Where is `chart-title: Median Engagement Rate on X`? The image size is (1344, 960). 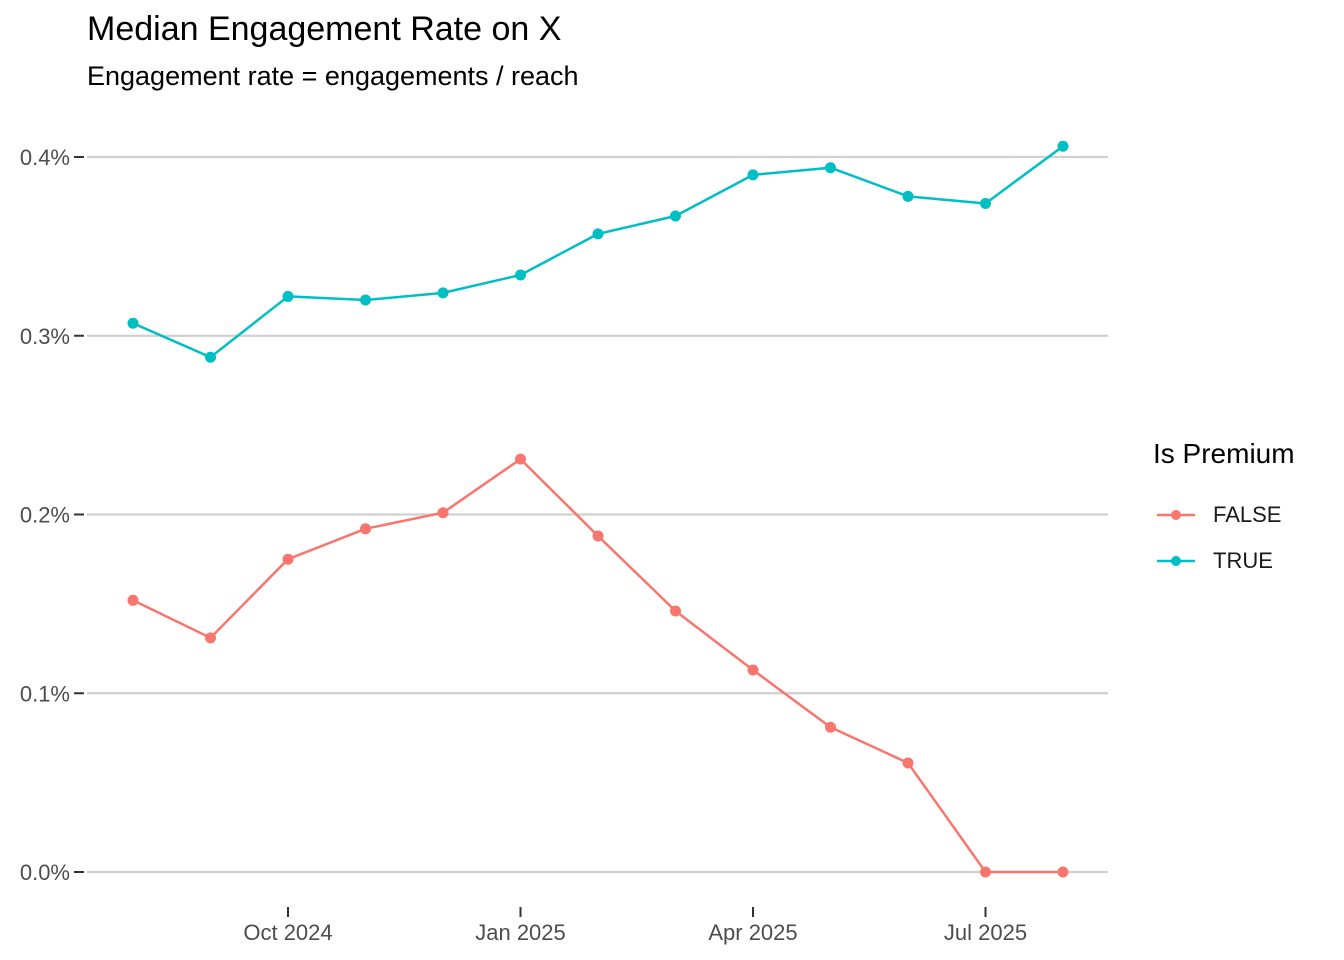 chart-title: Median Engagement Rate on X is located at coordinates (324, 29).